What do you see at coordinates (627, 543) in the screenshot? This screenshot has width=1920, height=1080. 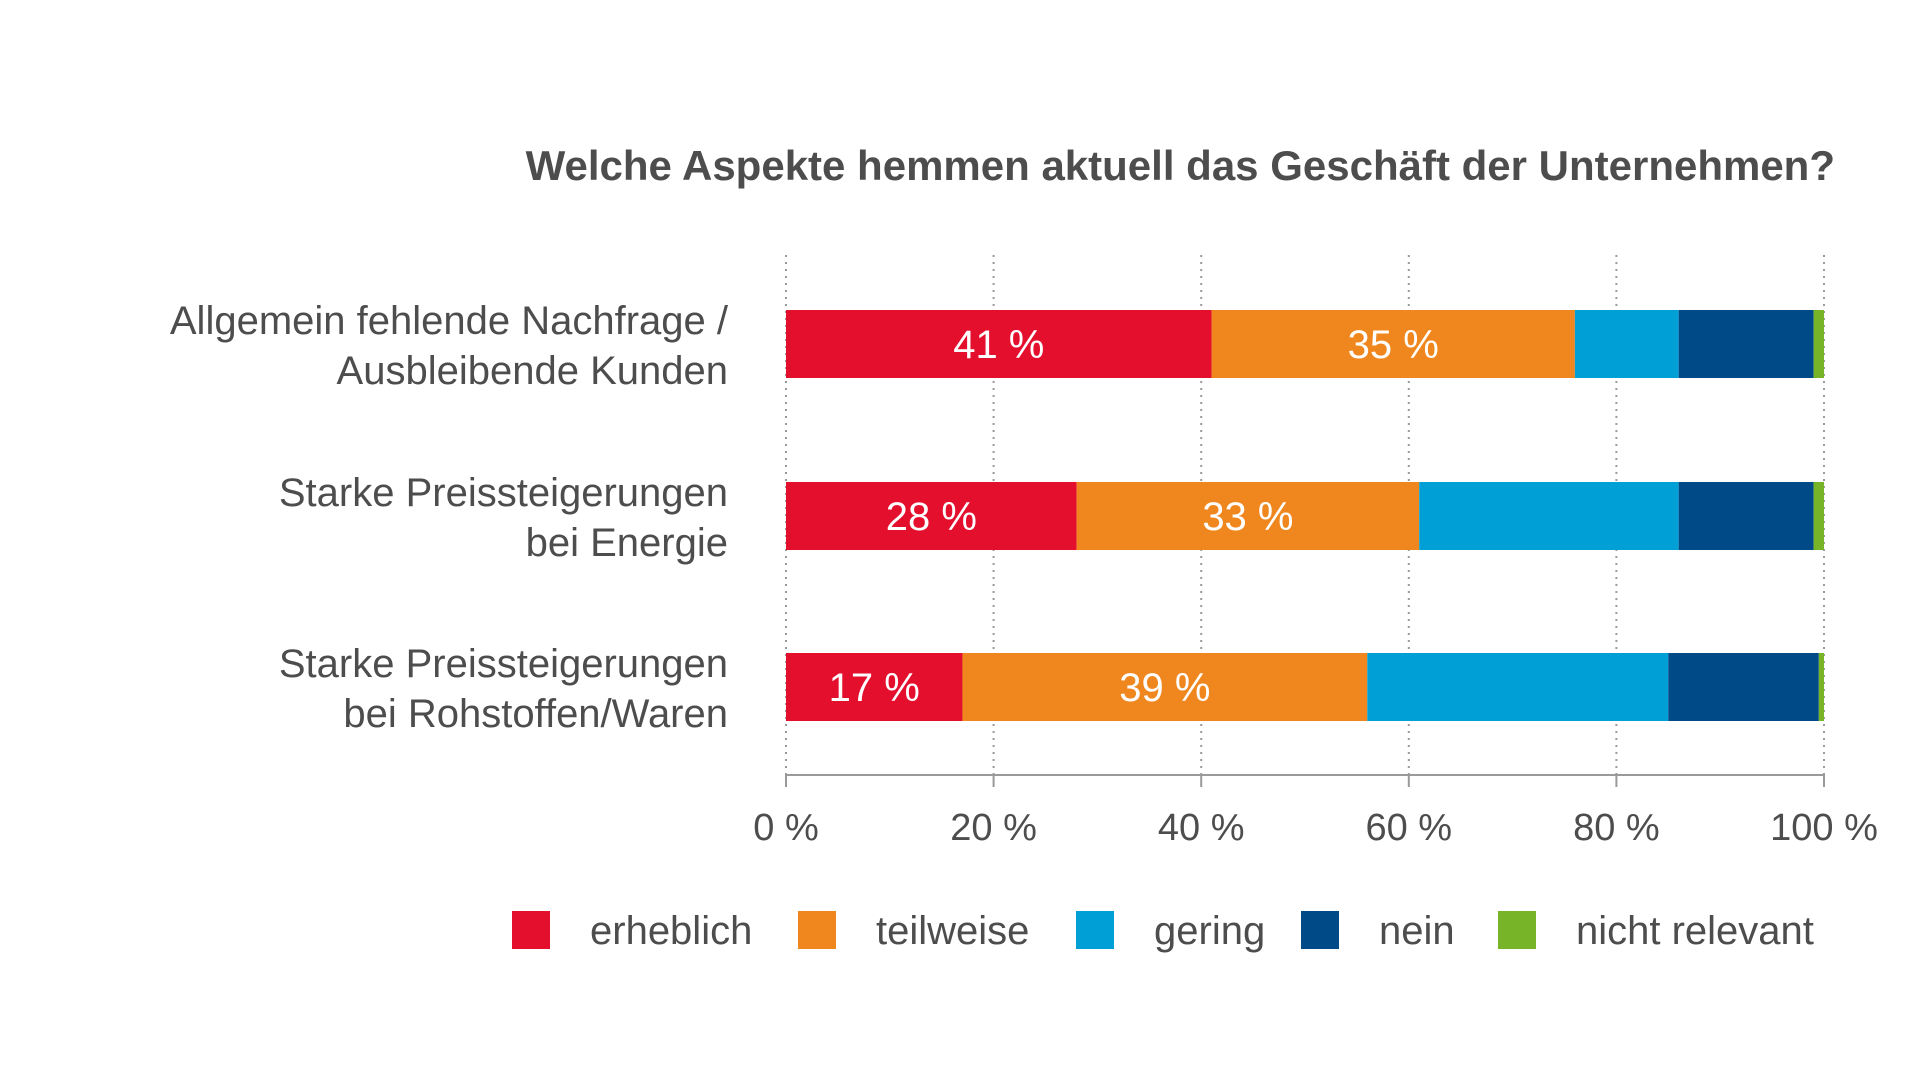 I see `category-label: bei Energie` at bounding box center [627, 543].